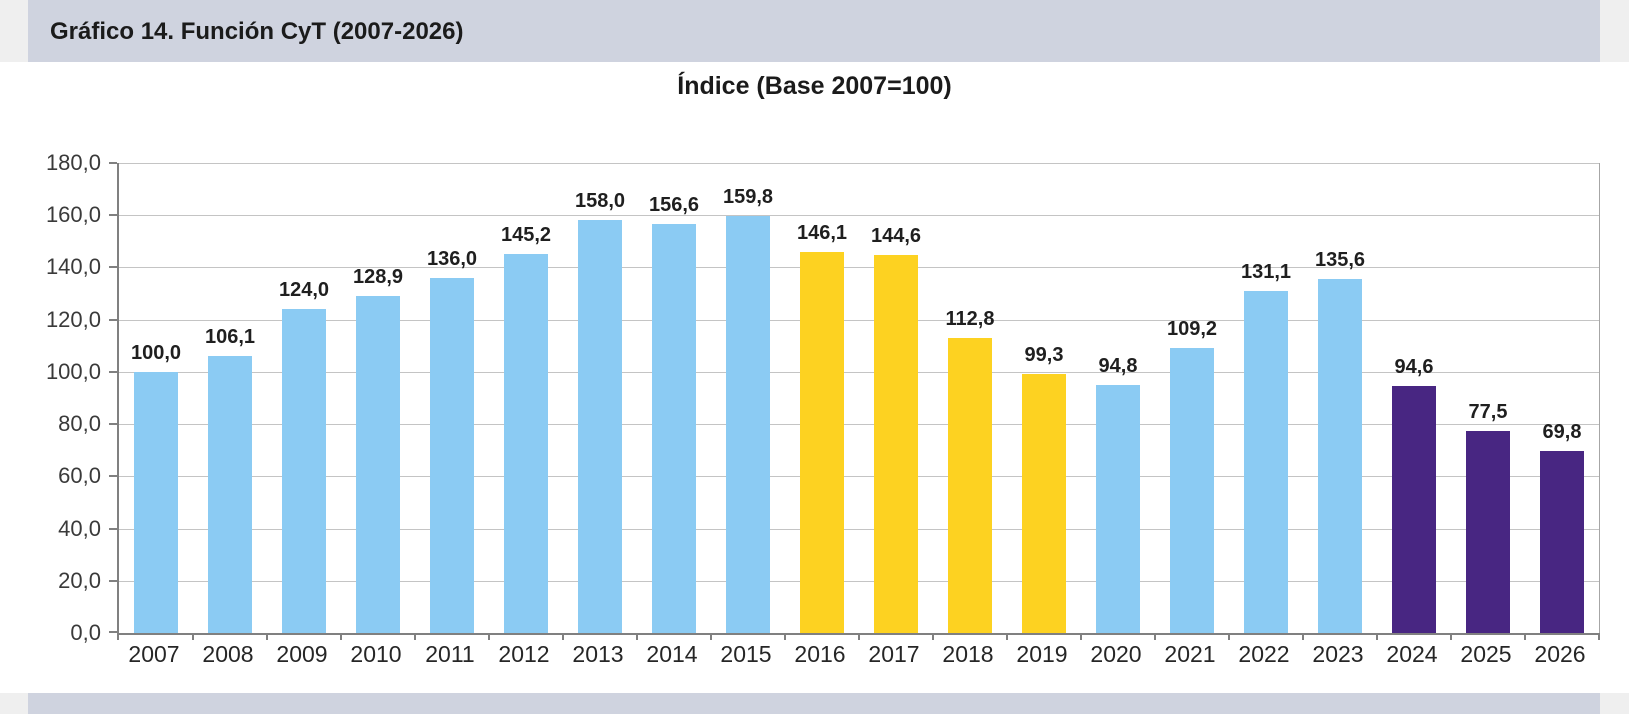 The width and height of the screenshot is (1629, 714). I want to click on footer-band-fill, so click(814, 703).